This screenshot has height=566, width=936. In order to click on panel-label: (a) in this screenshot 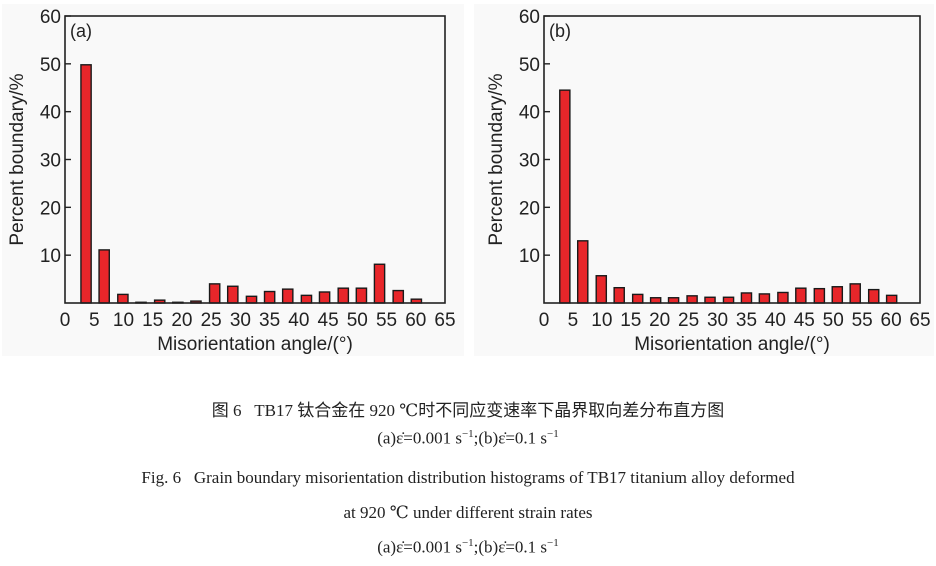, I will do `click(81, 31)`.